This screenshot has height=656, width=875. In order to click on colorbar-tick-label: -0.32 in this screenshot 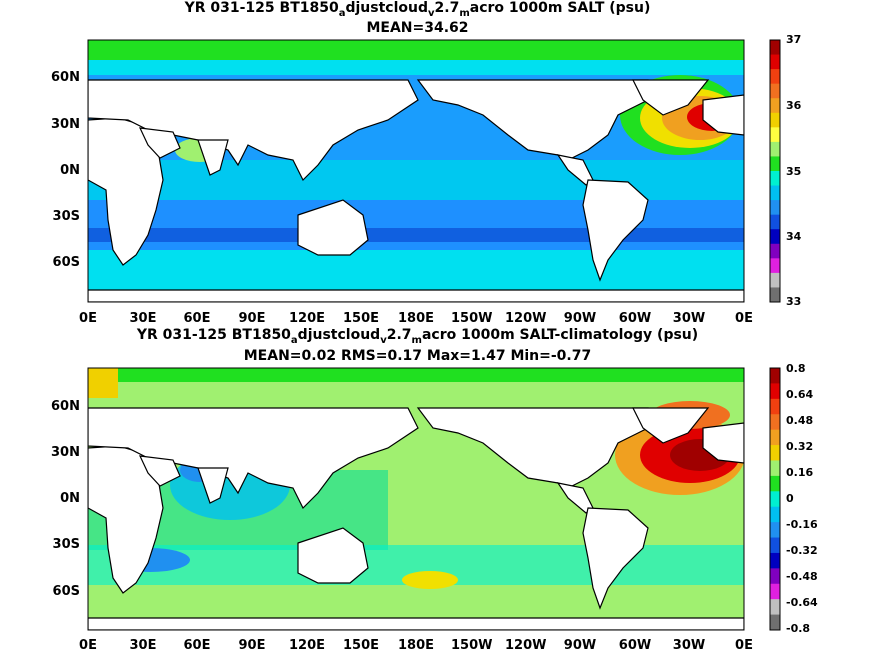, I will do `click(802, 550)`.